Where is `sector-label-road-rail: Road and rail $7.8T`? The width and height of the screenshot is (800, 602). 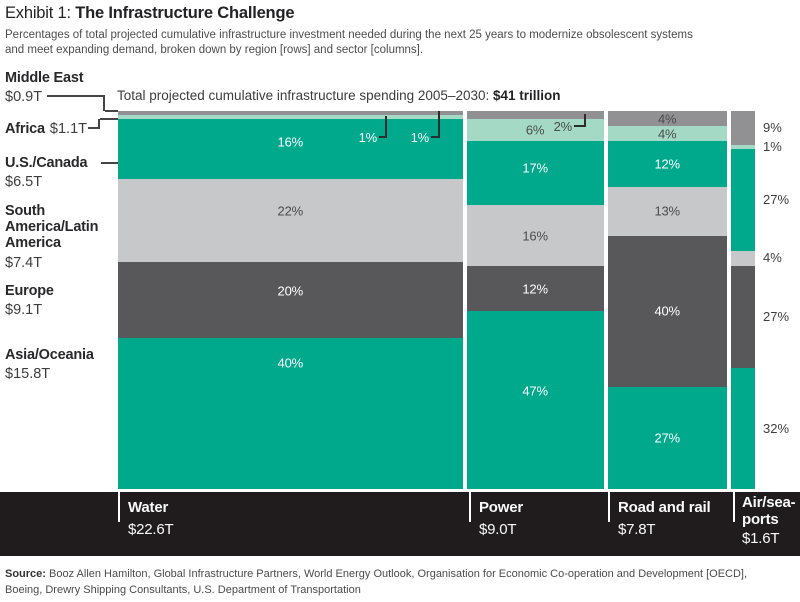
sector-label-road-rail: Road and rail $7.8T is located at coordinates (664, 518).